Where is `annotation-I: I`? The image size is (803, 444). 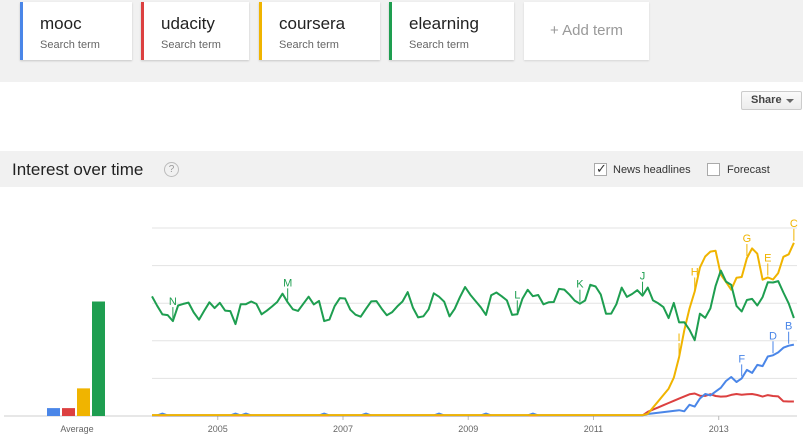 annotation-I: I is located at coordinates (679, 338).